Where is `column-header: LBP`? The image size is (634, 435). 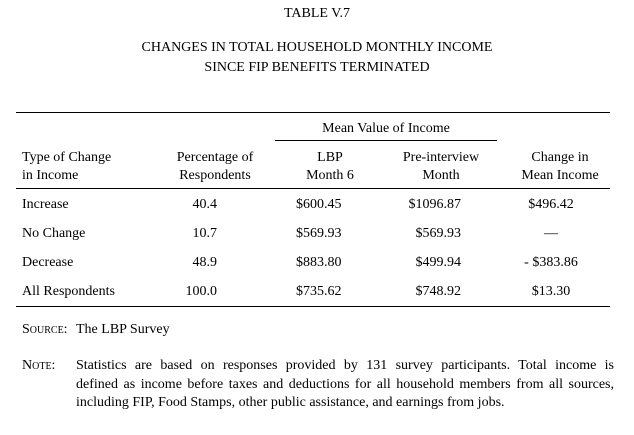 column-header: LBP is located at coordinates (330, 157).